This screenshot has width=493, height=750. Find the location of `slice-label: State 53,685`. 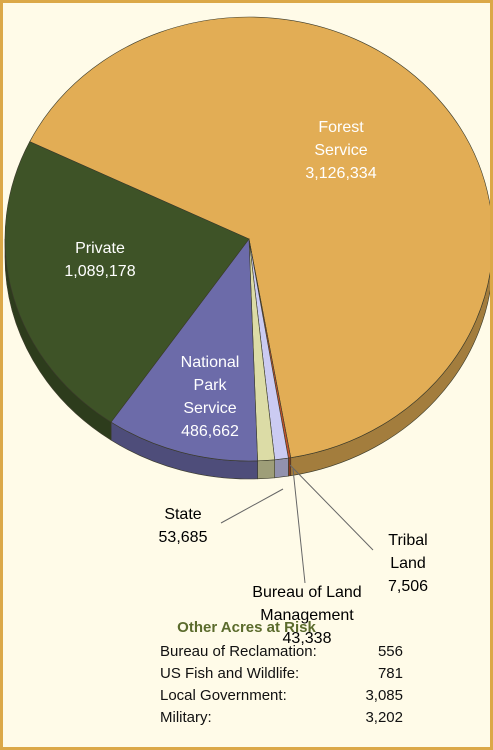

slice-label: State 53,685 is located at coordinates (183, 526).